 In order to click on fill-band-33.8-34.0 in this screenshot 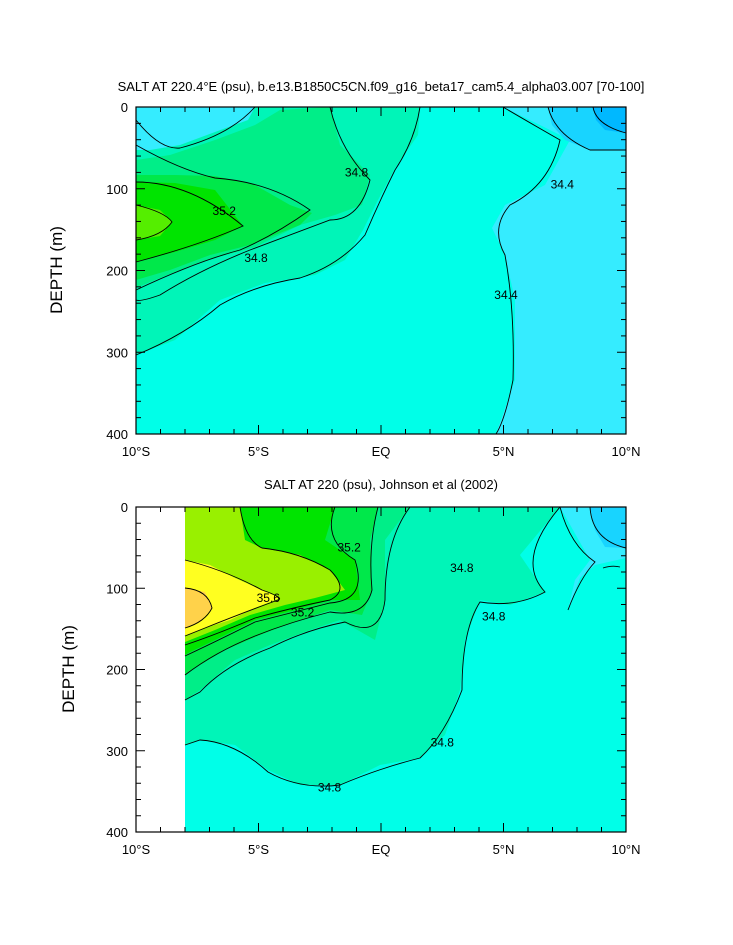, I will do `click(609, 120)`.